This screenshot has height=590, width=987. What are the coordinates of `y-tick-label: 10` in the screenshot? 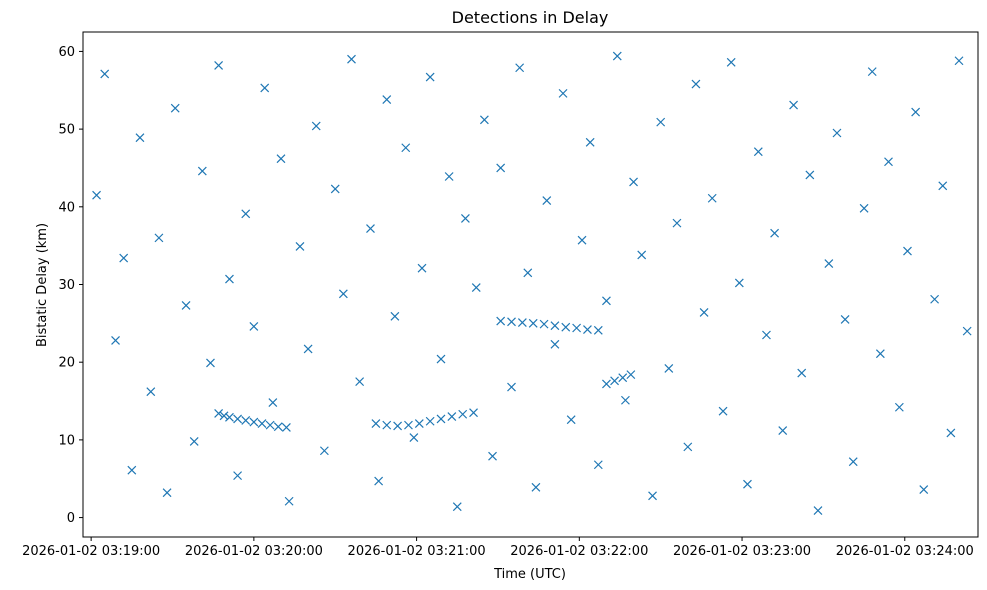 It's located at (66, 440).